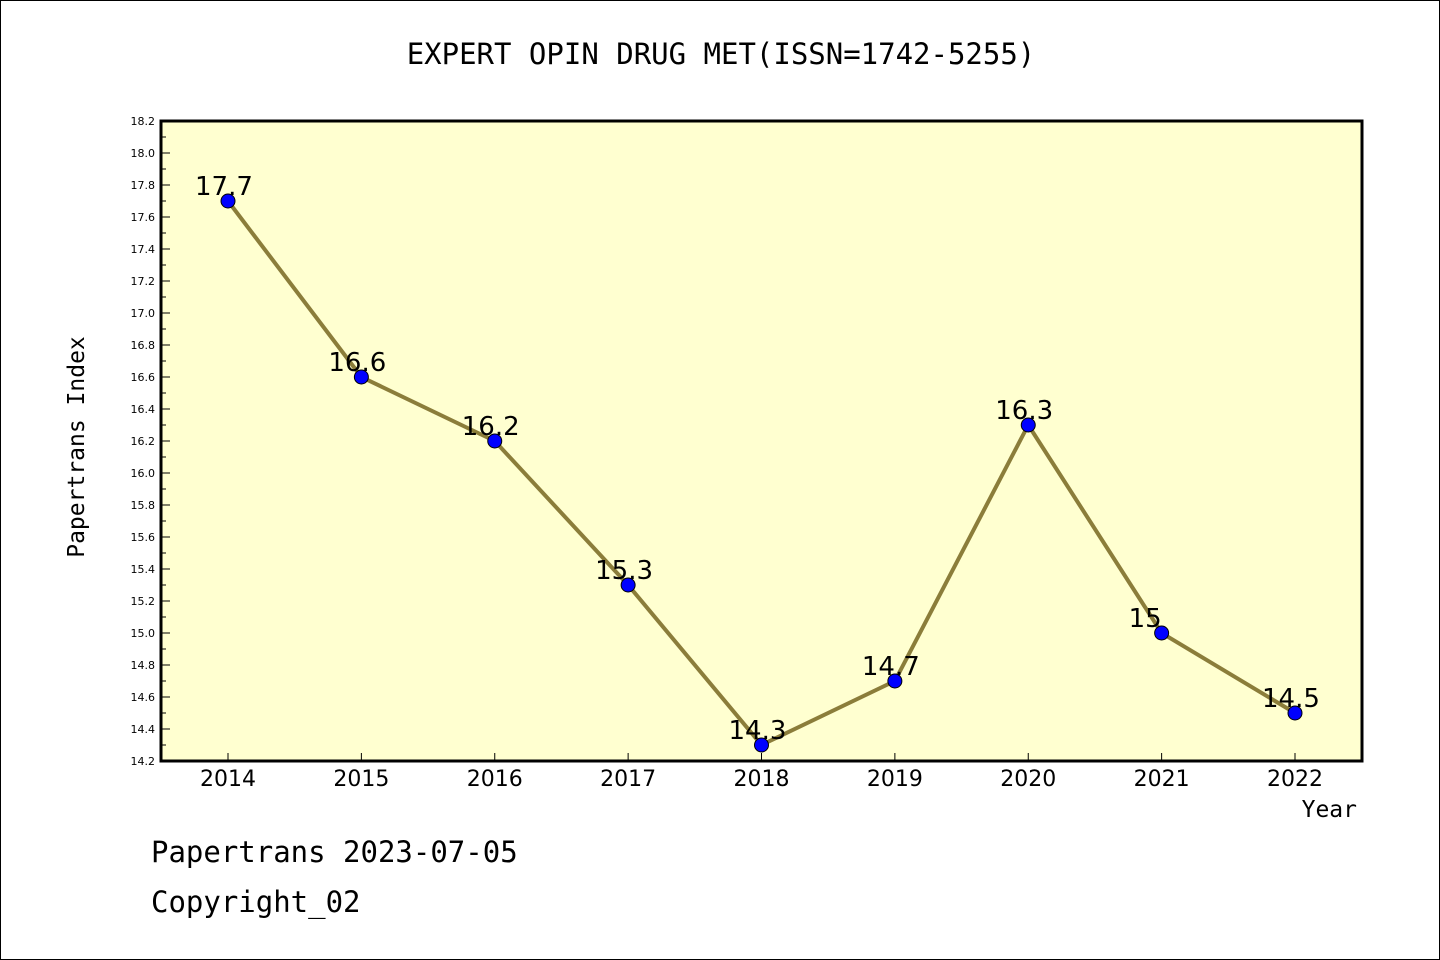 The height and width of the screenshot is (960, 1440). What do you see at coordinates (357, 363) in the screenshot?
I see `data-label: 16.6` at bounding box center [357, 363].